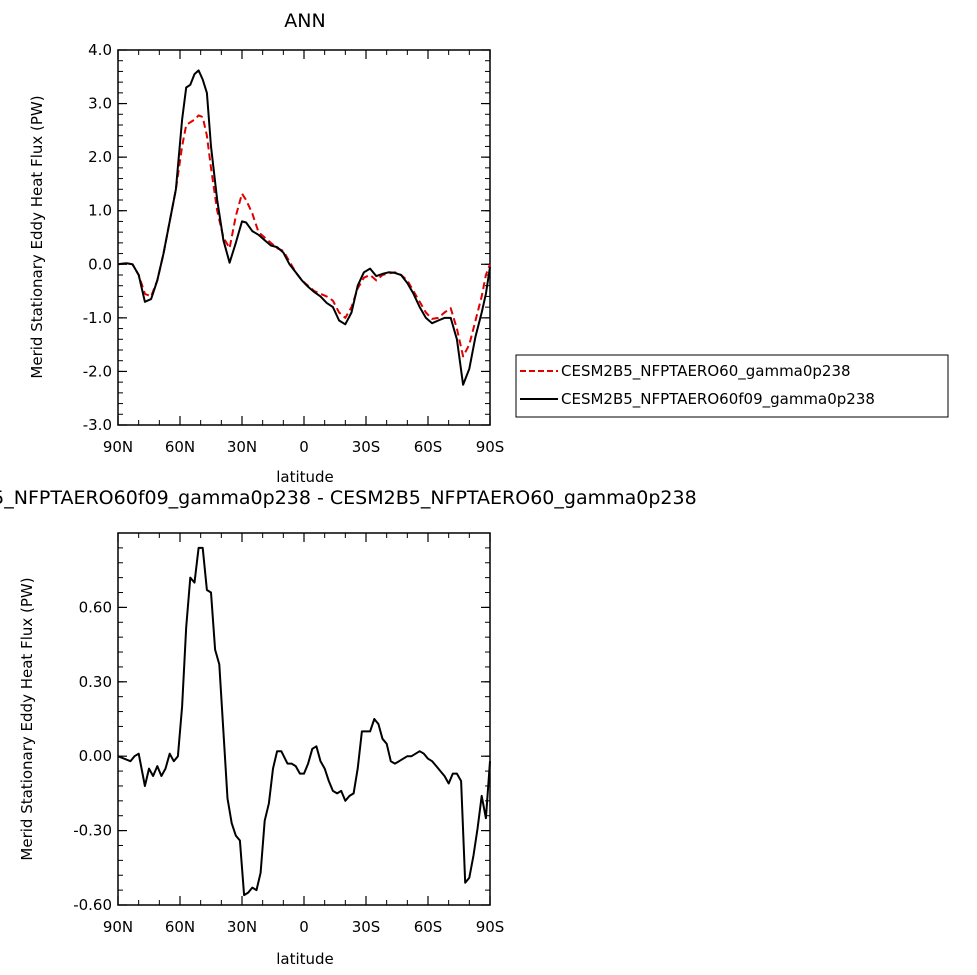  I want to click on top-y-tick-label: 0.0, so click(100, 264).